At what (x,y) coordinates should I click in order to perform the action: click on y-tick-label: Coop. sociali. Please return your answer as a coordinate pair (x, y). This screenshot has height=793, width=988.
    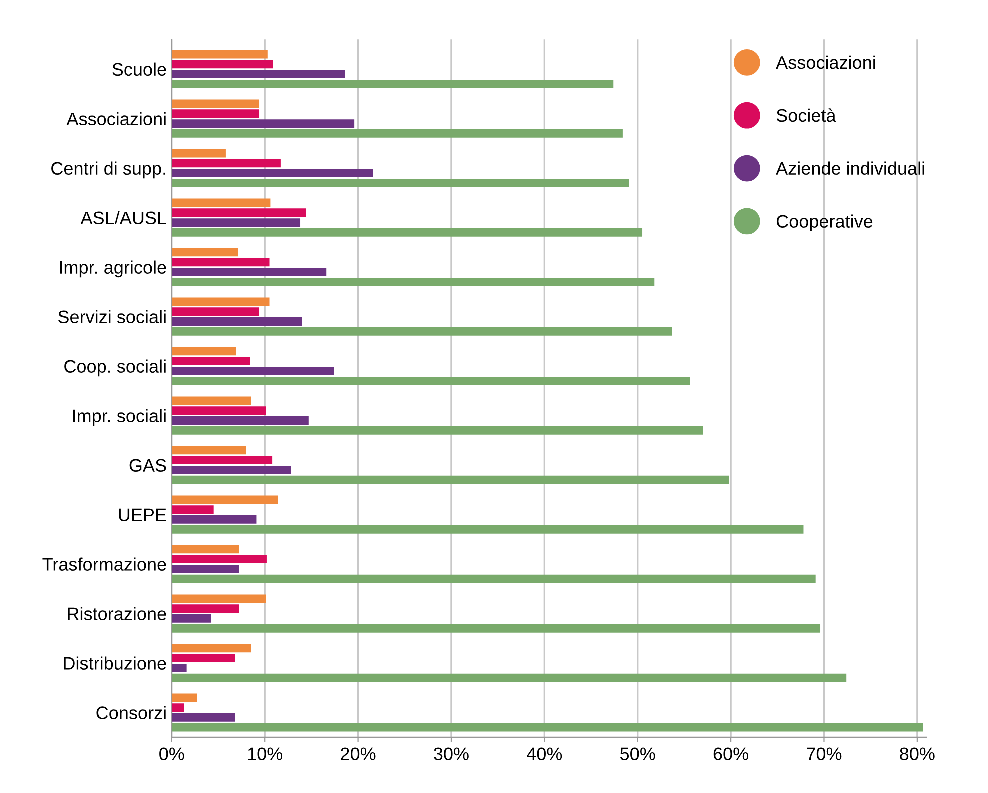
    Looking at the image, I should click on (115, 368).